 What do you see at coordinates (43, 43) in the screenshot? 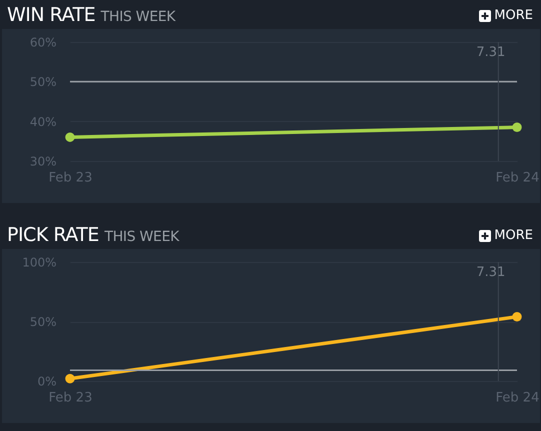
I see `y-tick-label: 60%` at bounding box center [43, 43].